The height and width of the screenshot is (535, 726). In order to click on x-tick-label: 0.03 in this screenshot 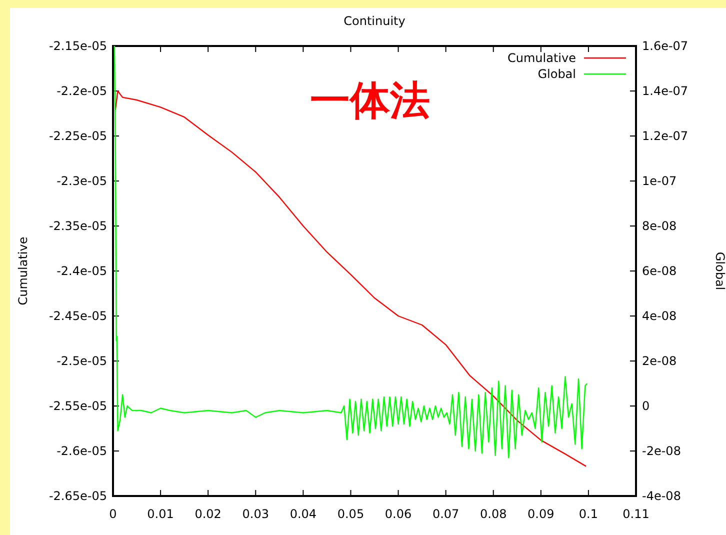, I will do `click(255, 514)`.